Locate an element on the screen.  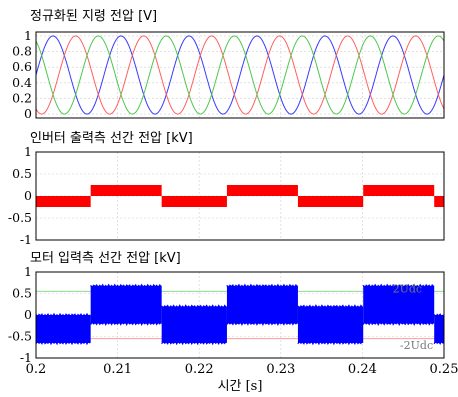
annotation-label: 2Udc is located at coordinates (407, 288).